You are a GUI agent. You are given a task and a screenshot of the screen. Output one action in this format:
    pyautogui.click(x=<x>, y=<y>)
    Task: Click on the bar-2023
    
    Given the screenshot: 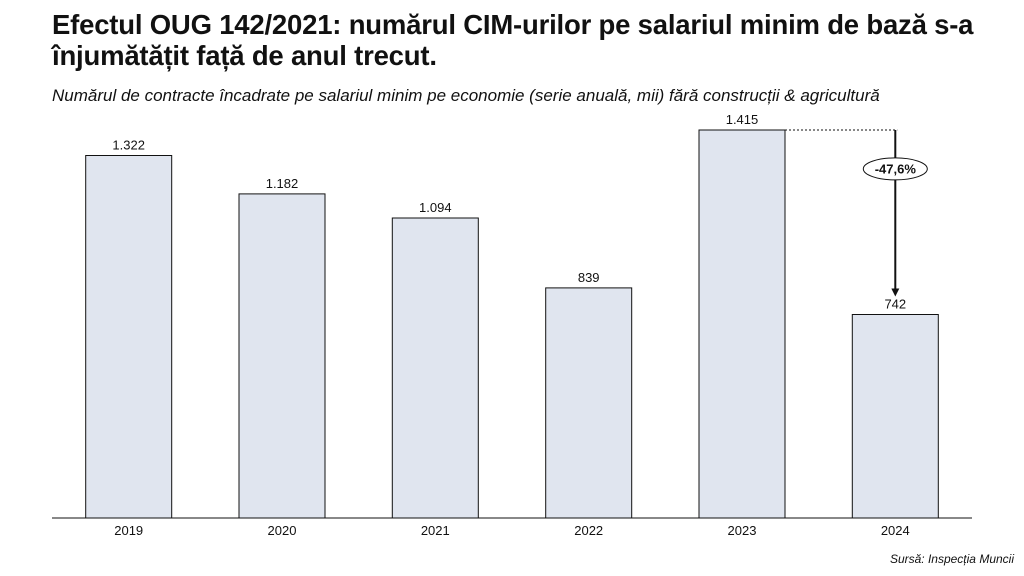 What is the action you would take?
    pyautogui.click(x=742, y=324)
    